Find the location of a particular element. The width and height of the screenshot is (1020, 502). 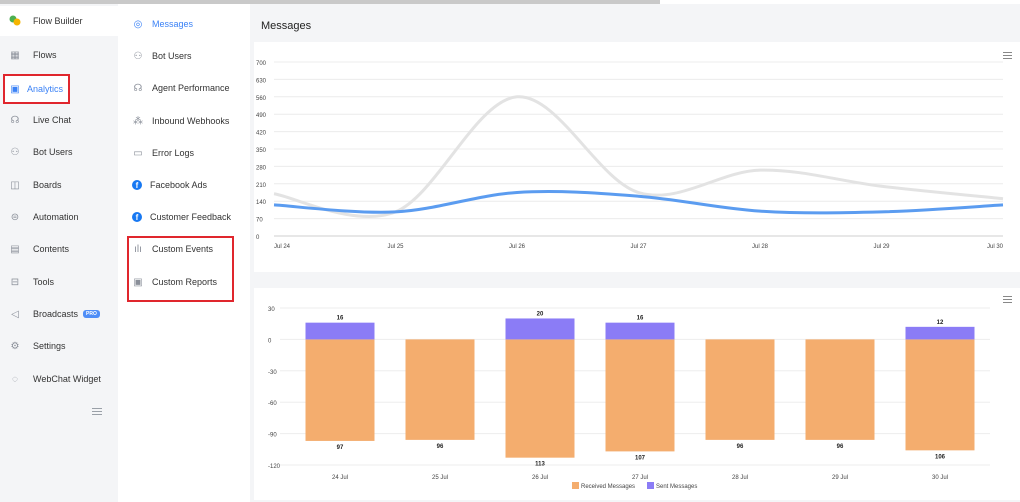

data-label-received: 107 is located at coordinates (640, 458).